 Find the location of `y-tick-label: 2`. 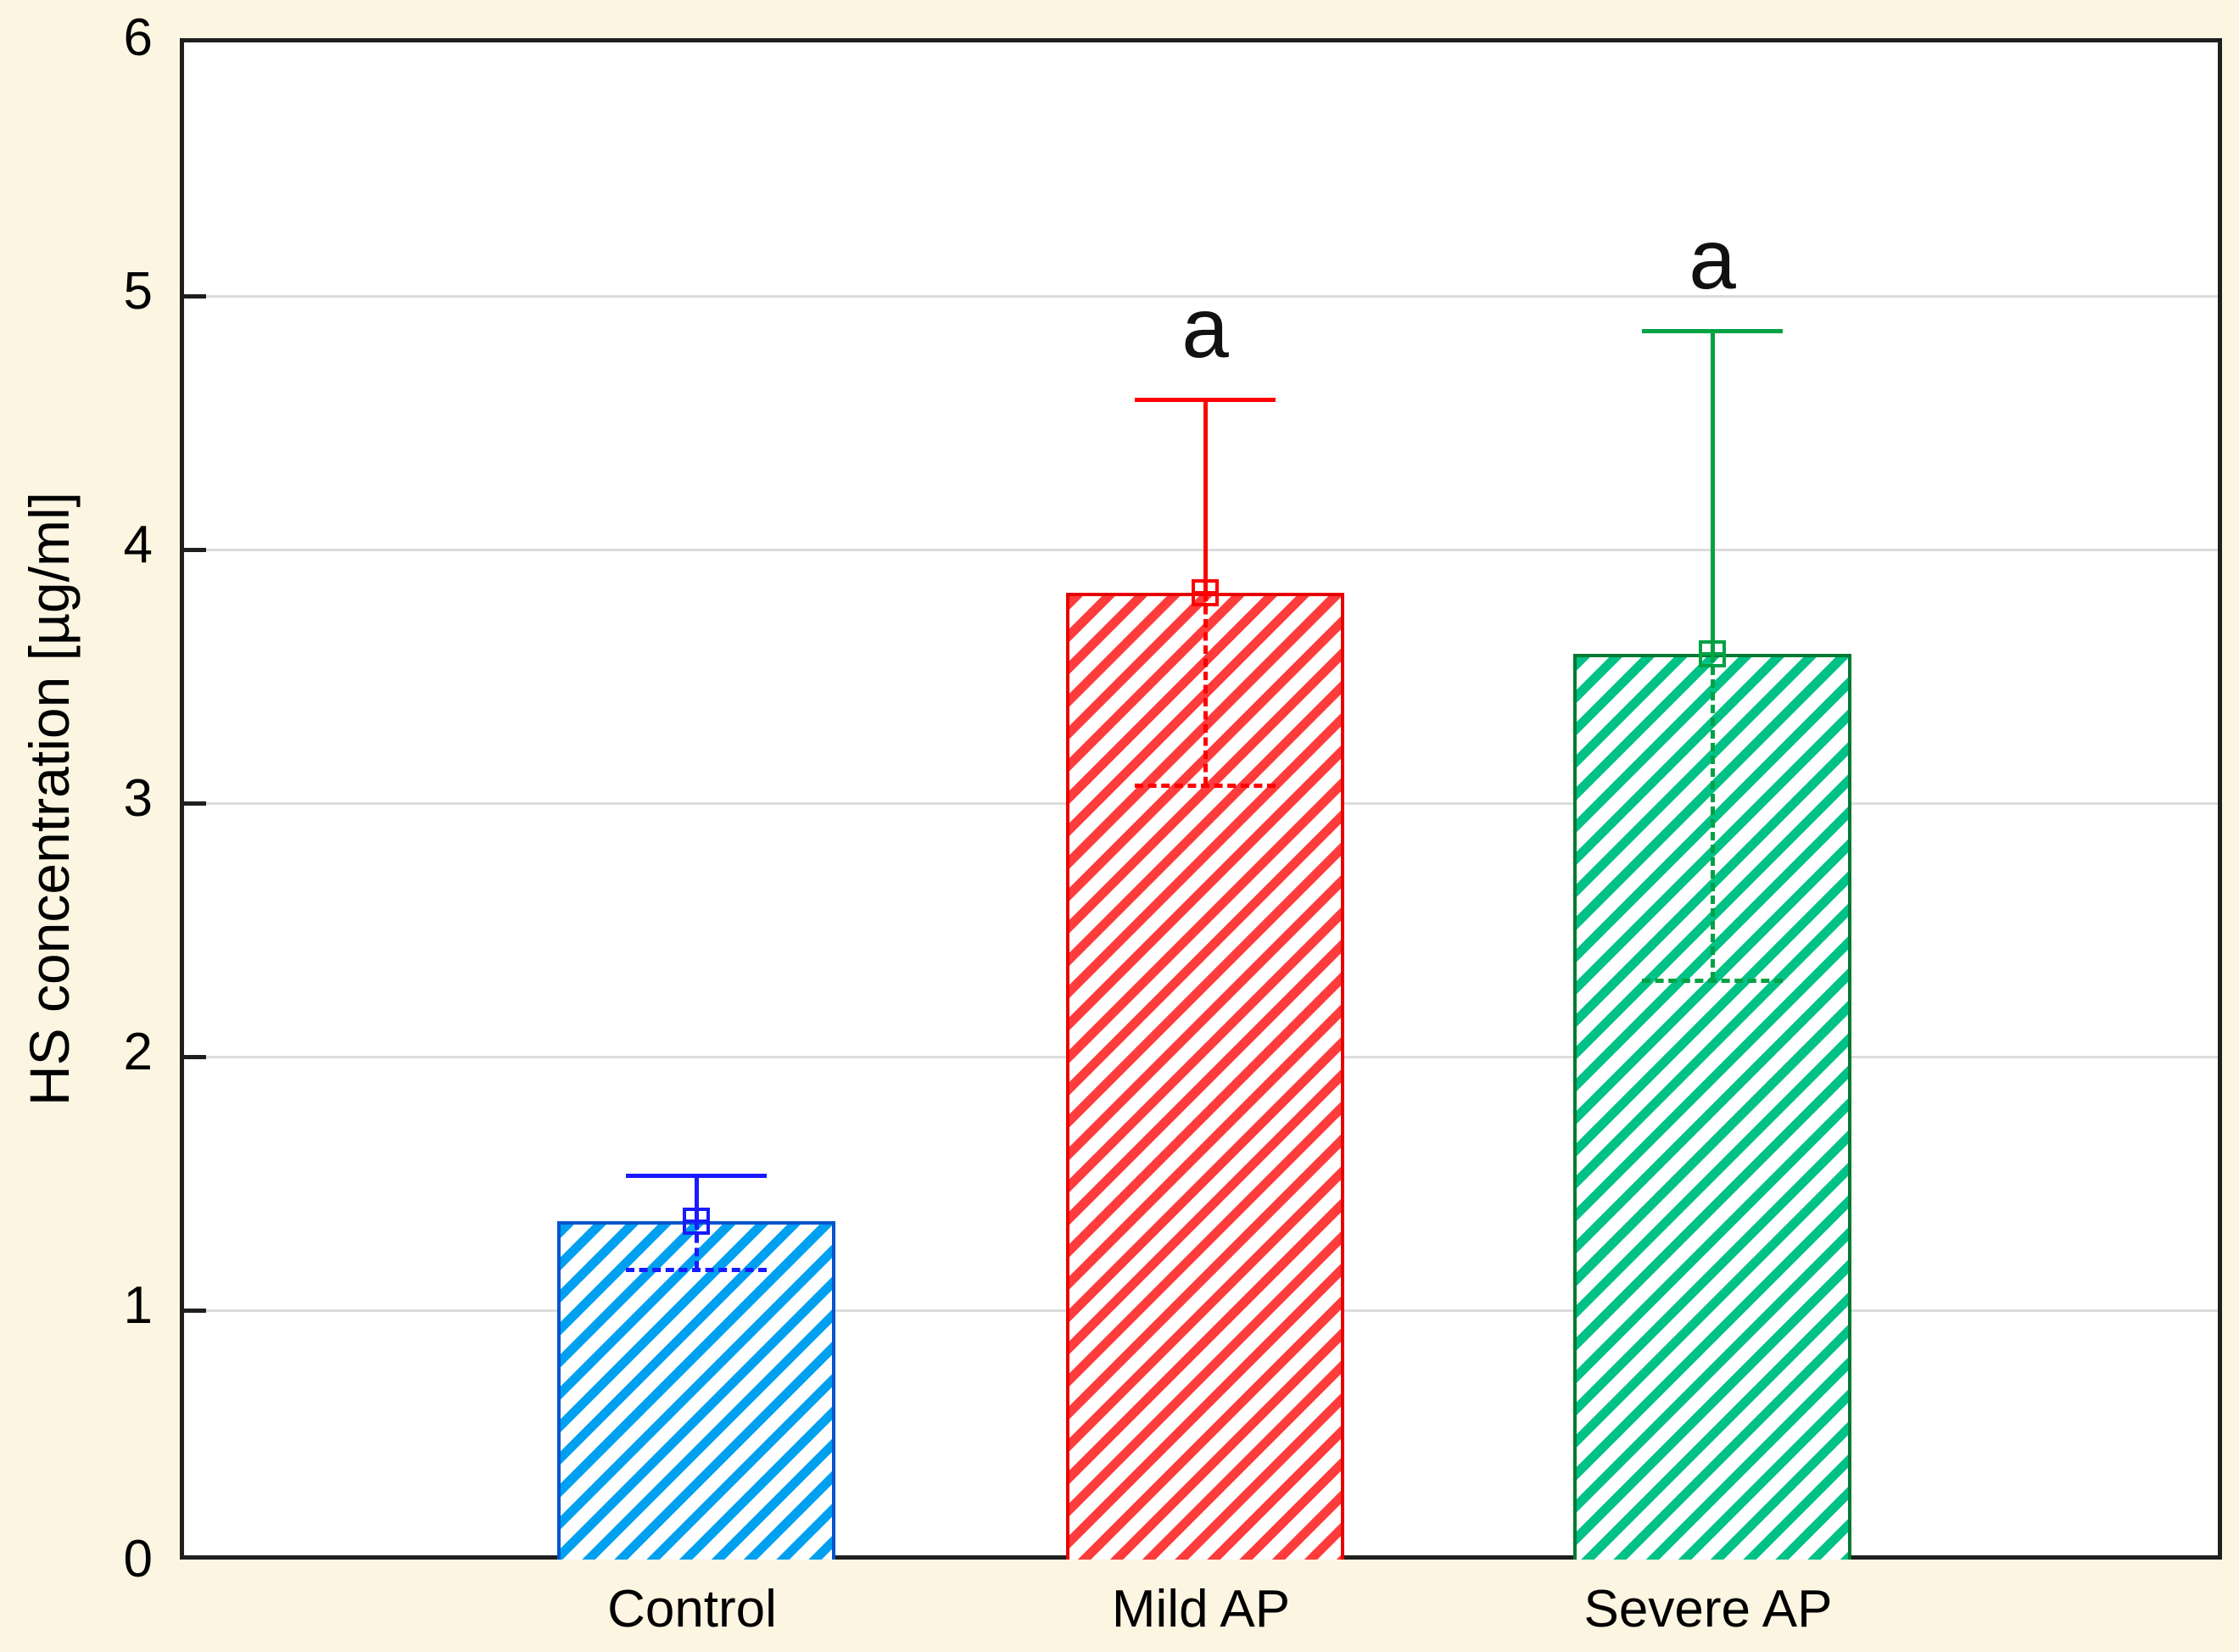

y-tick-label: 2 is located at coordinates (138, 1052).